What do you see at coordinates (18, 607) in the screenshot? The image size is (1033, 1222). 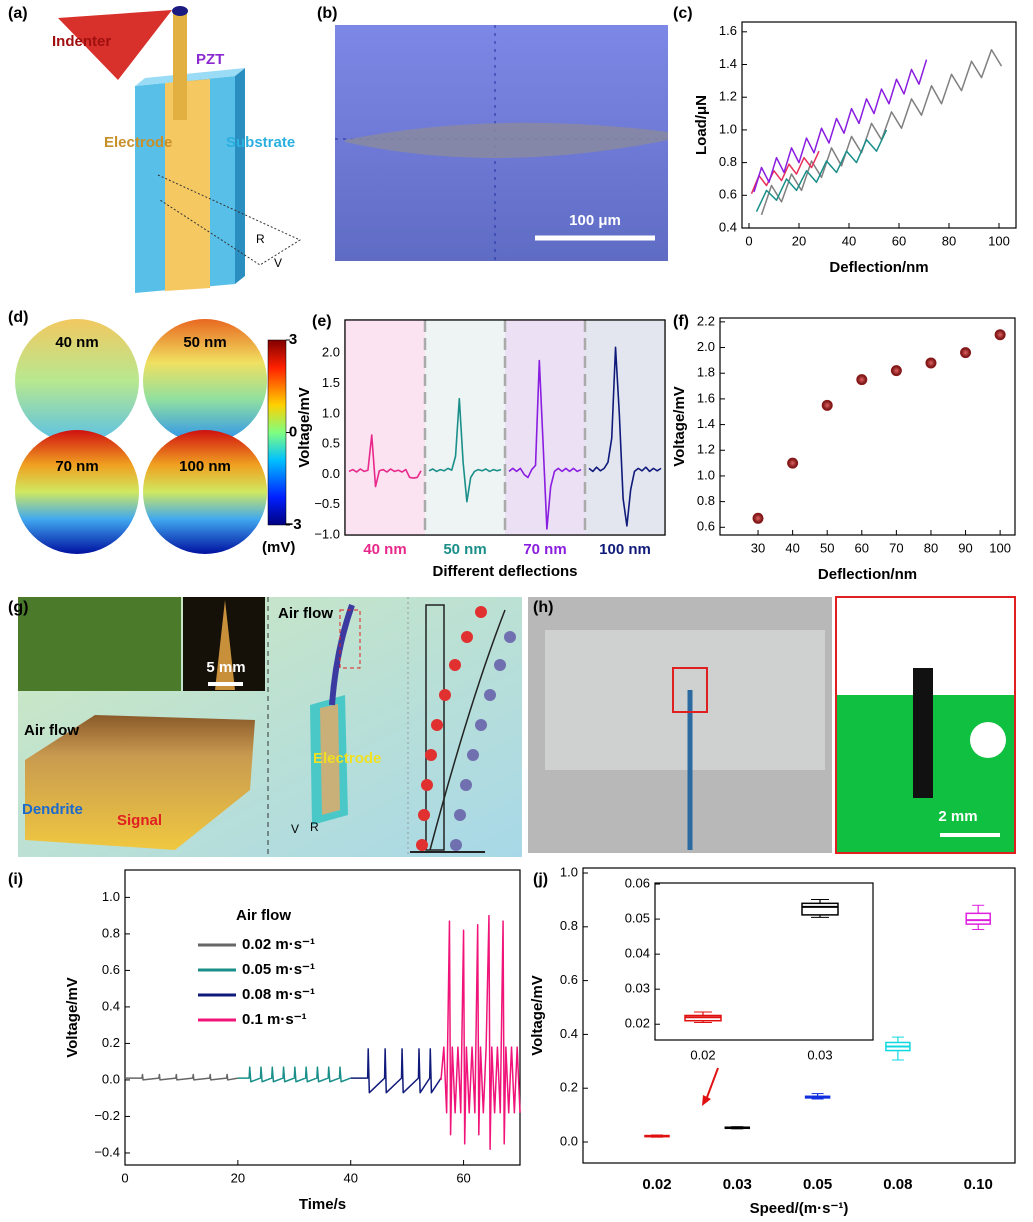 I see `panel-label: (g)` at bounding box center [18, 607].